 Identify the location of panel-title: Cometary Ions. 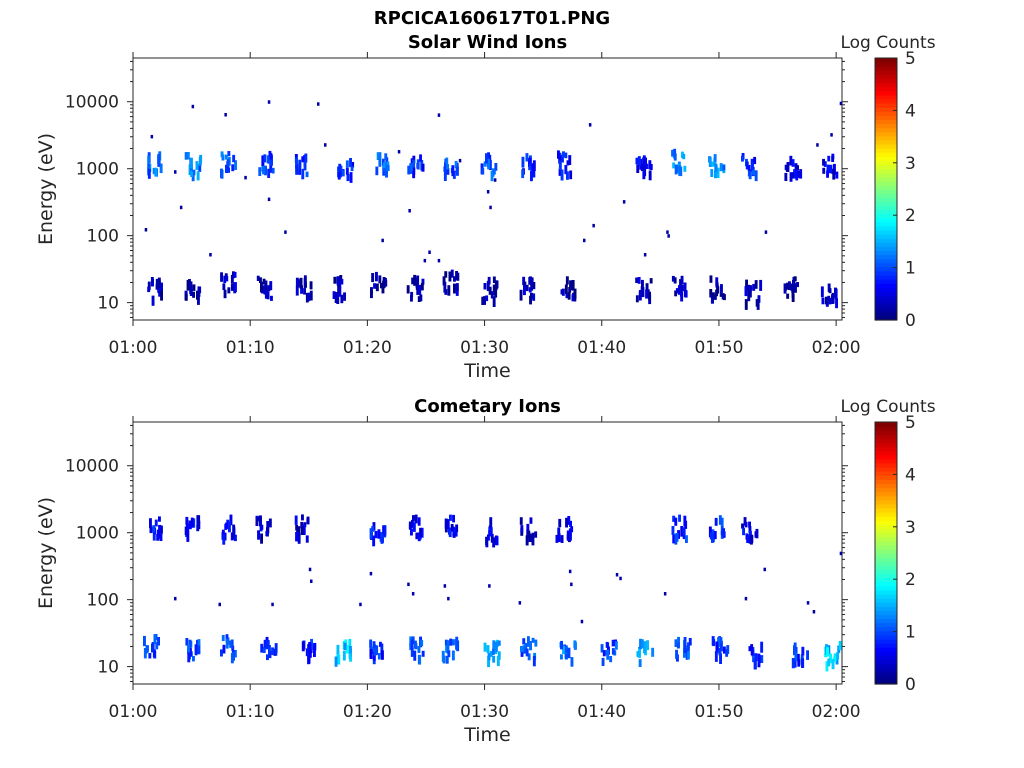
(487, 406).